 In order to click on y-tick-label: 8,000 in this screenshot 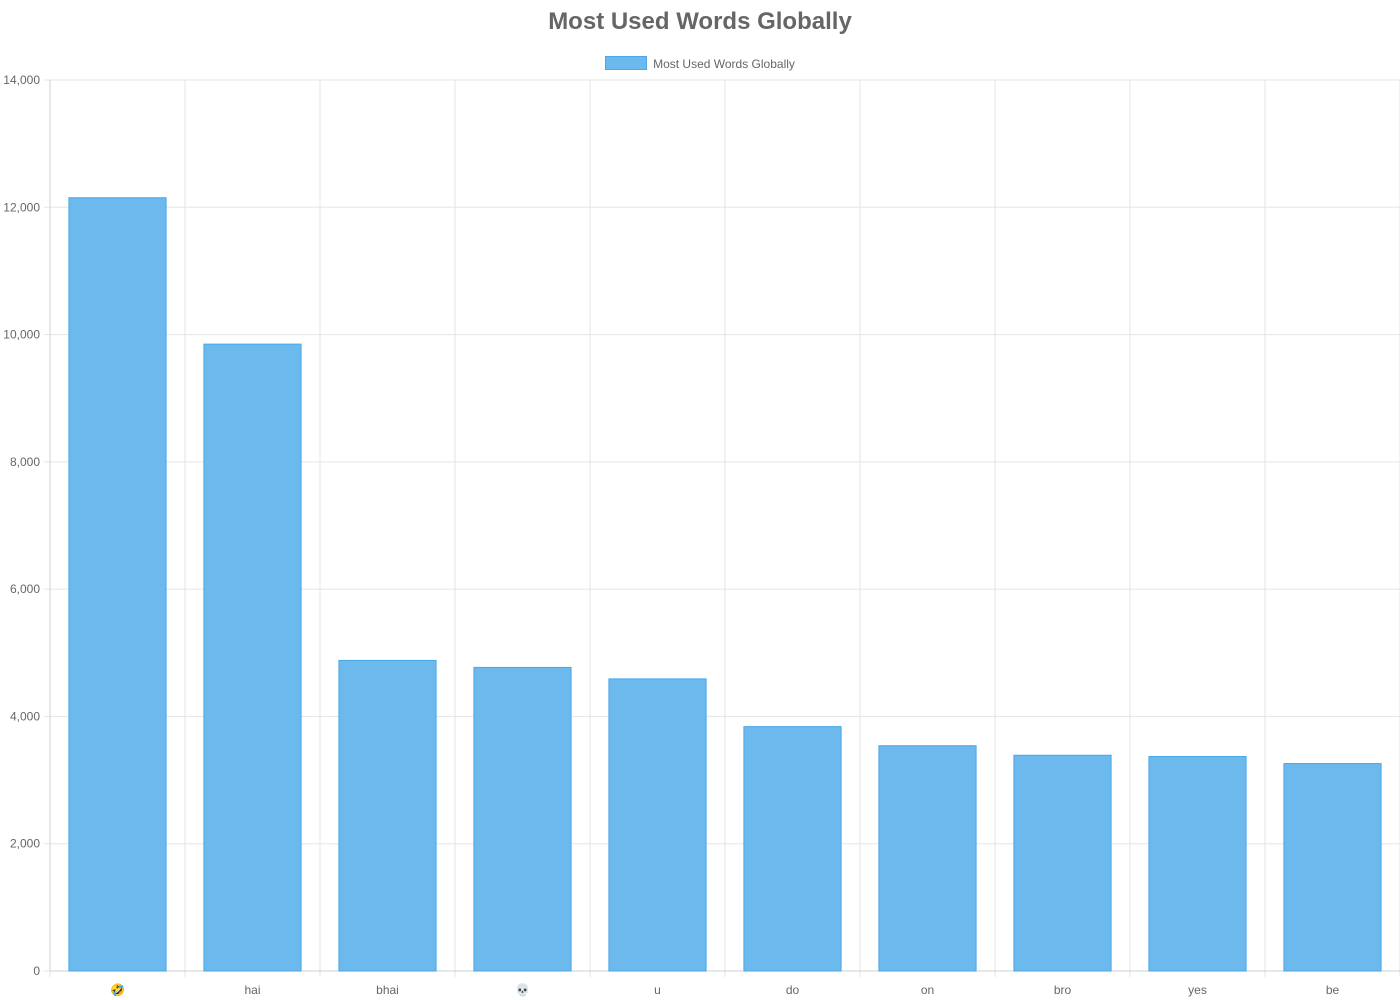, I will do `click(25, 462)`.